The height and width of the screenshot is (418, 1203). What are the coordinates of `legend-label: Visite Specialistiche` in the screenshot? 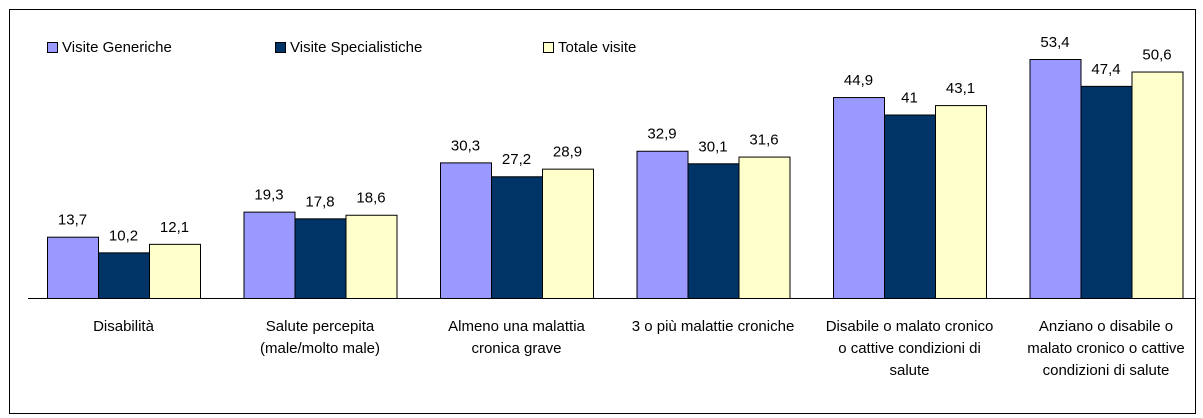 It's located at (356, 47).